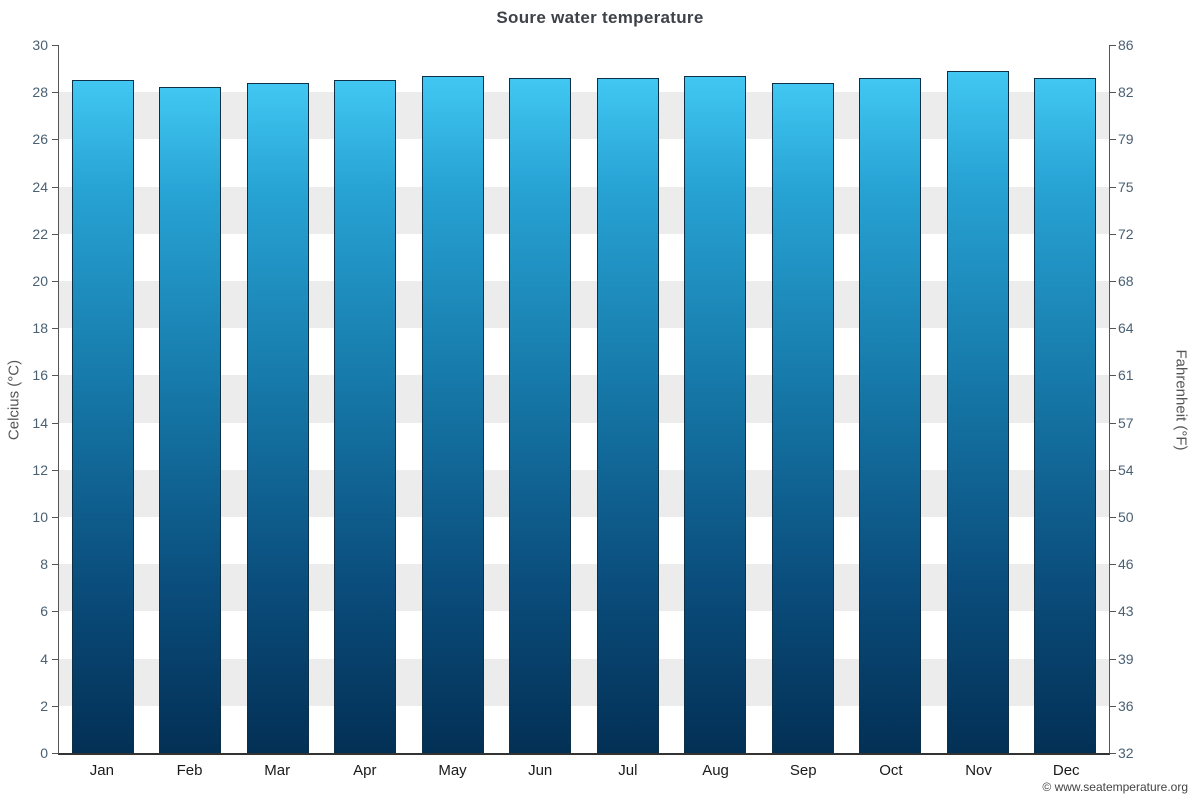  What do you see at coordinates (40, 328) in the screenshot?
I see `celsius-tick-label: 18` at bounding box center [40, 328].